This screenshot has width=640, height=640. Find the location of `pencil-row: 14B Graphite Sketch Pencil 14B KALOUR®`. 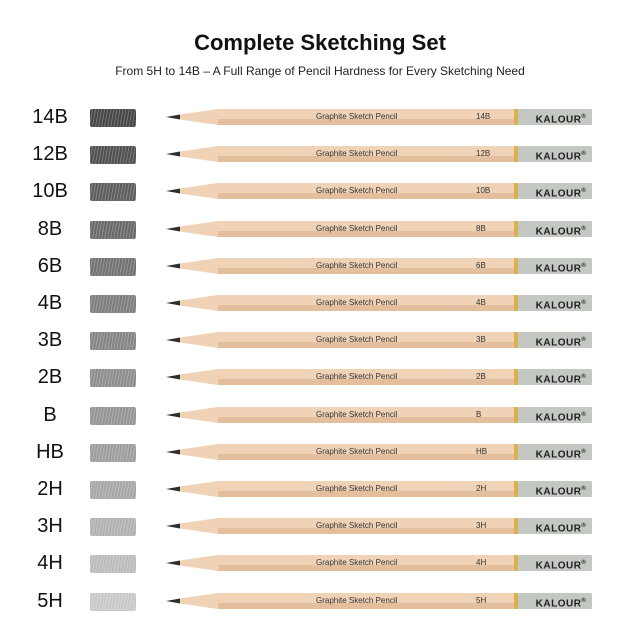

pencil-row: 14B Graphite Sketch Pencil 14B KALOUR® is located at coordinates (320, 117).